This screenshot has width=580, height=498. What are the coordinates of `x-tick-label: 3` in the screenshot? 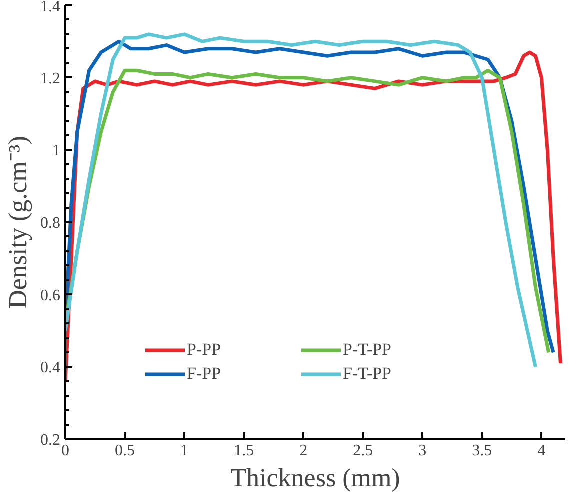 It's located at (422, 451).